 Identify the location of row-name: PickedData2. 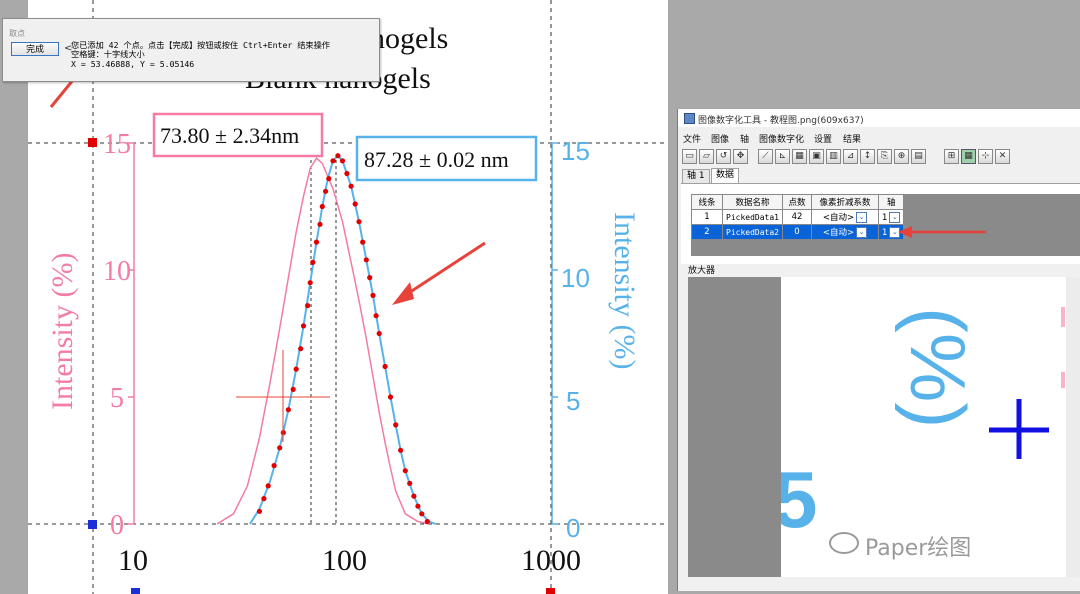
(752, 232).